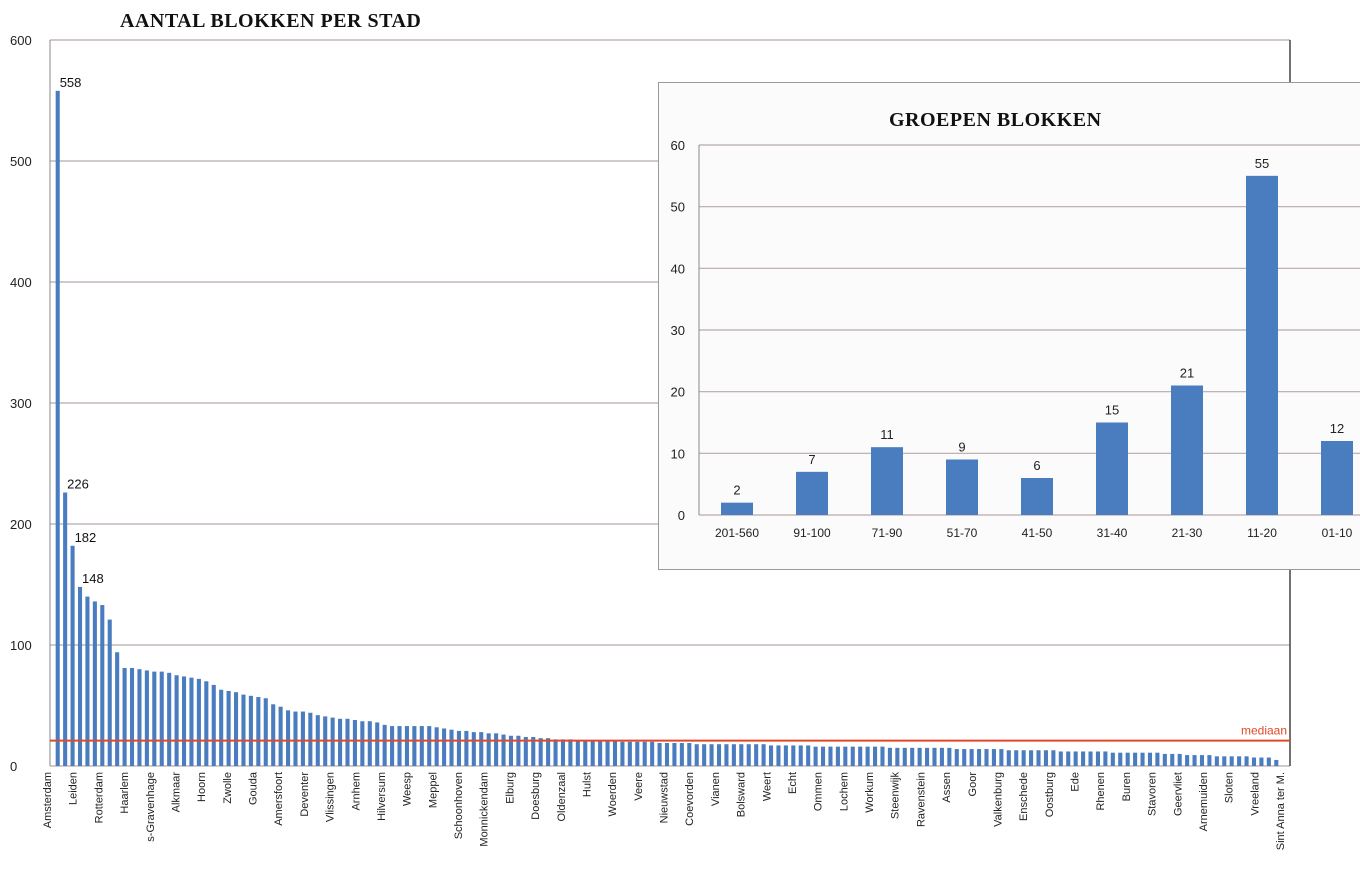  I want to click on category-label: Lochem, so click(844, 791).